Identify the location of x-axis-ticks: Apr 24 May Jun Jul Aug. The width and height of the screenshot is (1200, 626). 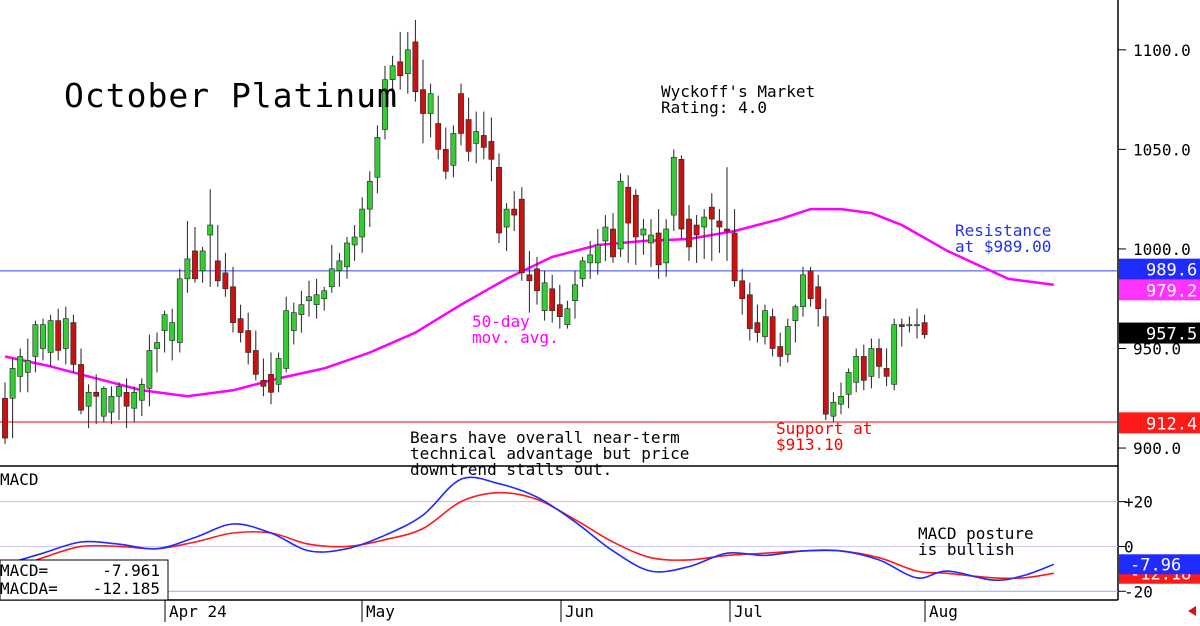
(561, 611).